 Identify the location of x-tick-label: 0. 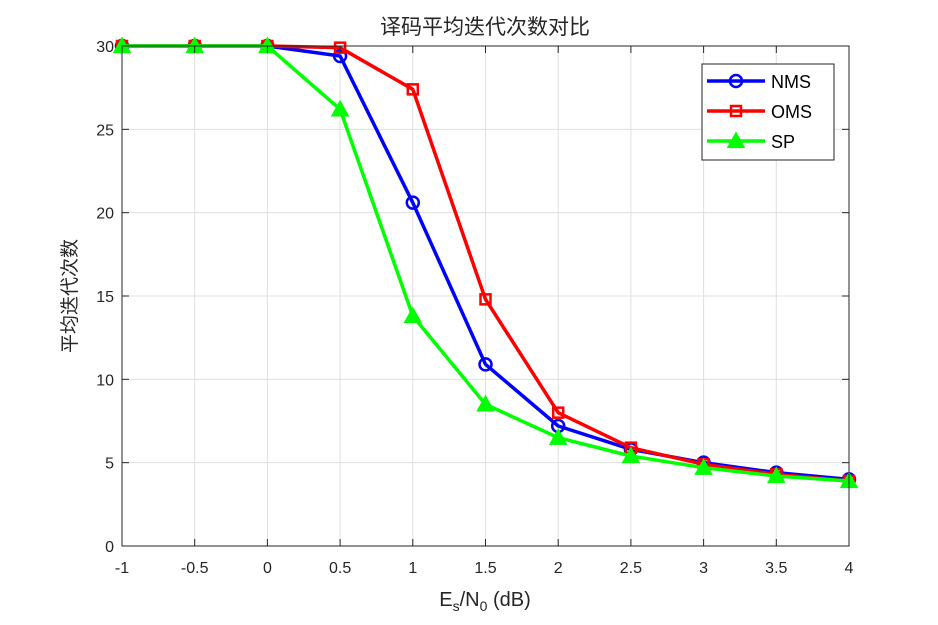
(267, 568).